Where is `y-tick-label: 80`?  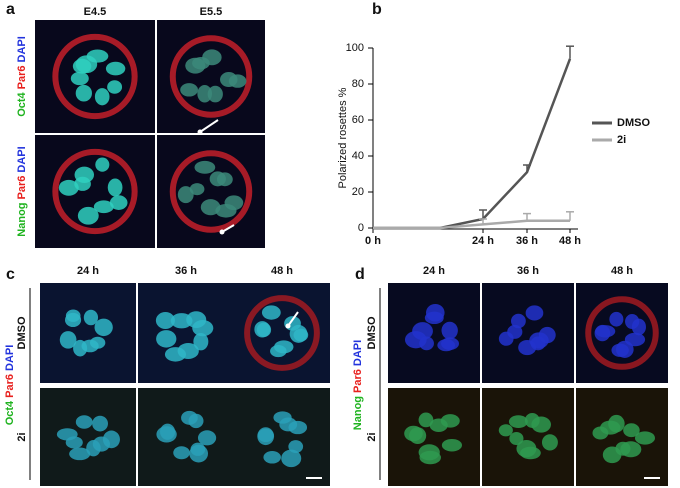
y-tick-label: 80 is located at coordinates (358, 84).